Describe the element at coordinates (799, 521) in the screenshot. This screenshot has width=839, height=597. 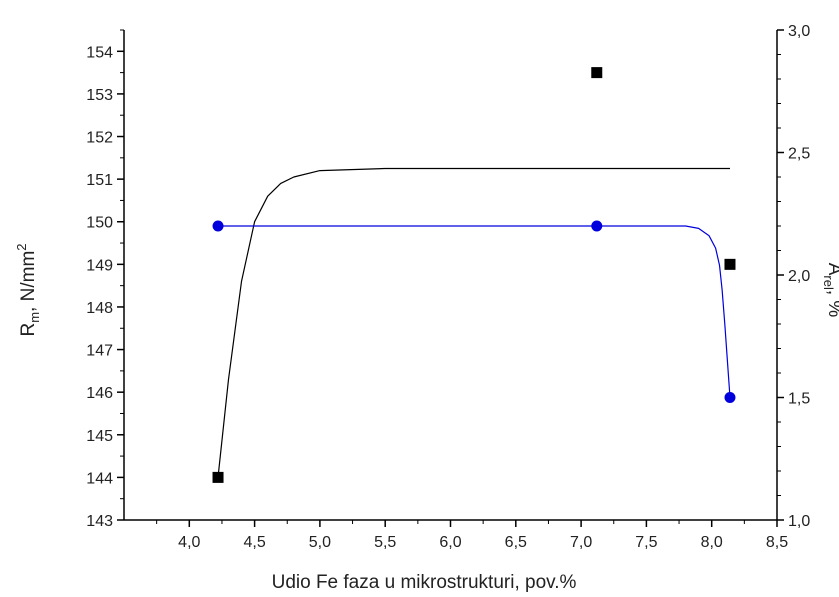
I see `y-right-tick-label: 1,0` at that location.